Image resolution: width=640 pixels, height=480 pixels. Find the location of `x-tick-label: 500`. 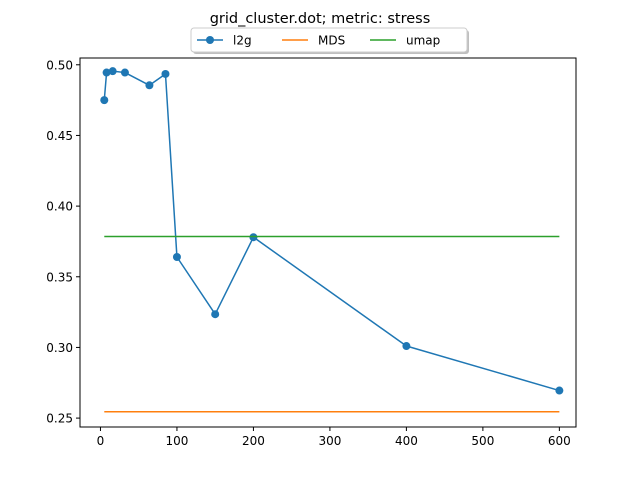

x-tick-label: 500 is located at coordinates (482, 441).